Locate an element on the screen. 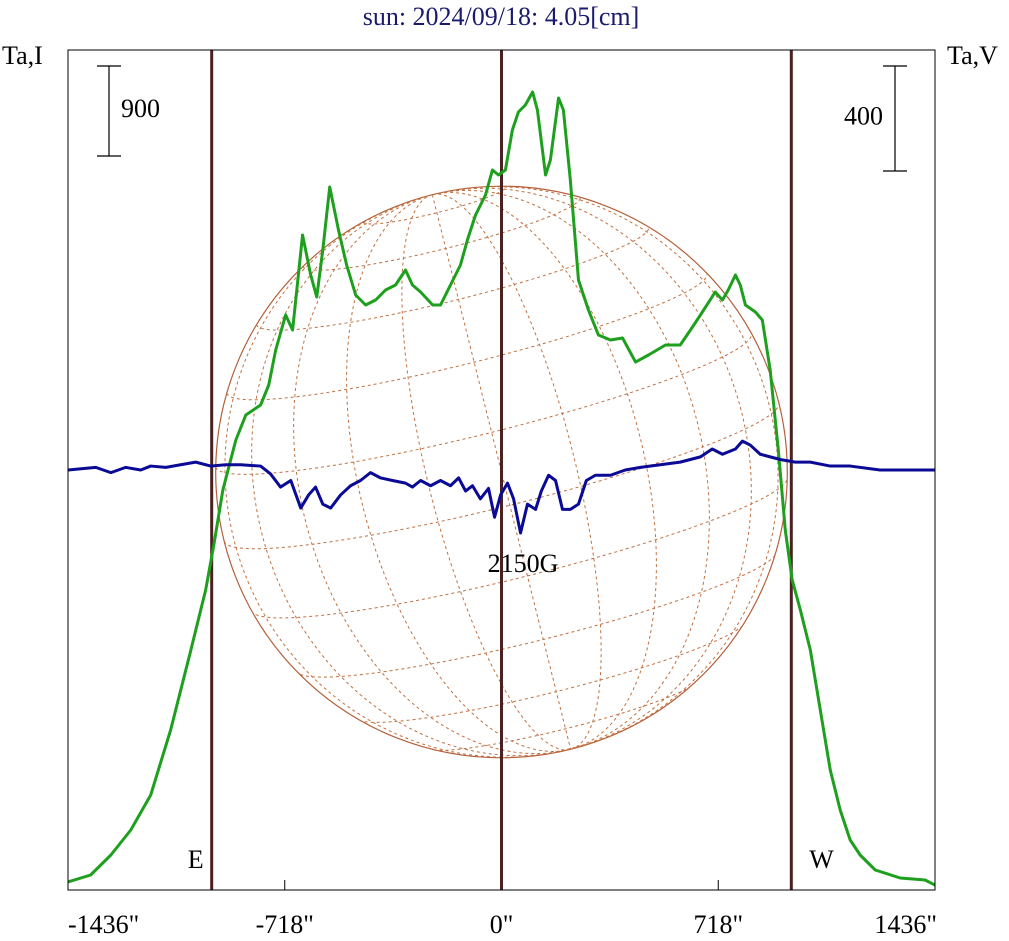 This screenshot has height=941, width=1009. x-tick-label: -718" is located at coordinates (285, 924).